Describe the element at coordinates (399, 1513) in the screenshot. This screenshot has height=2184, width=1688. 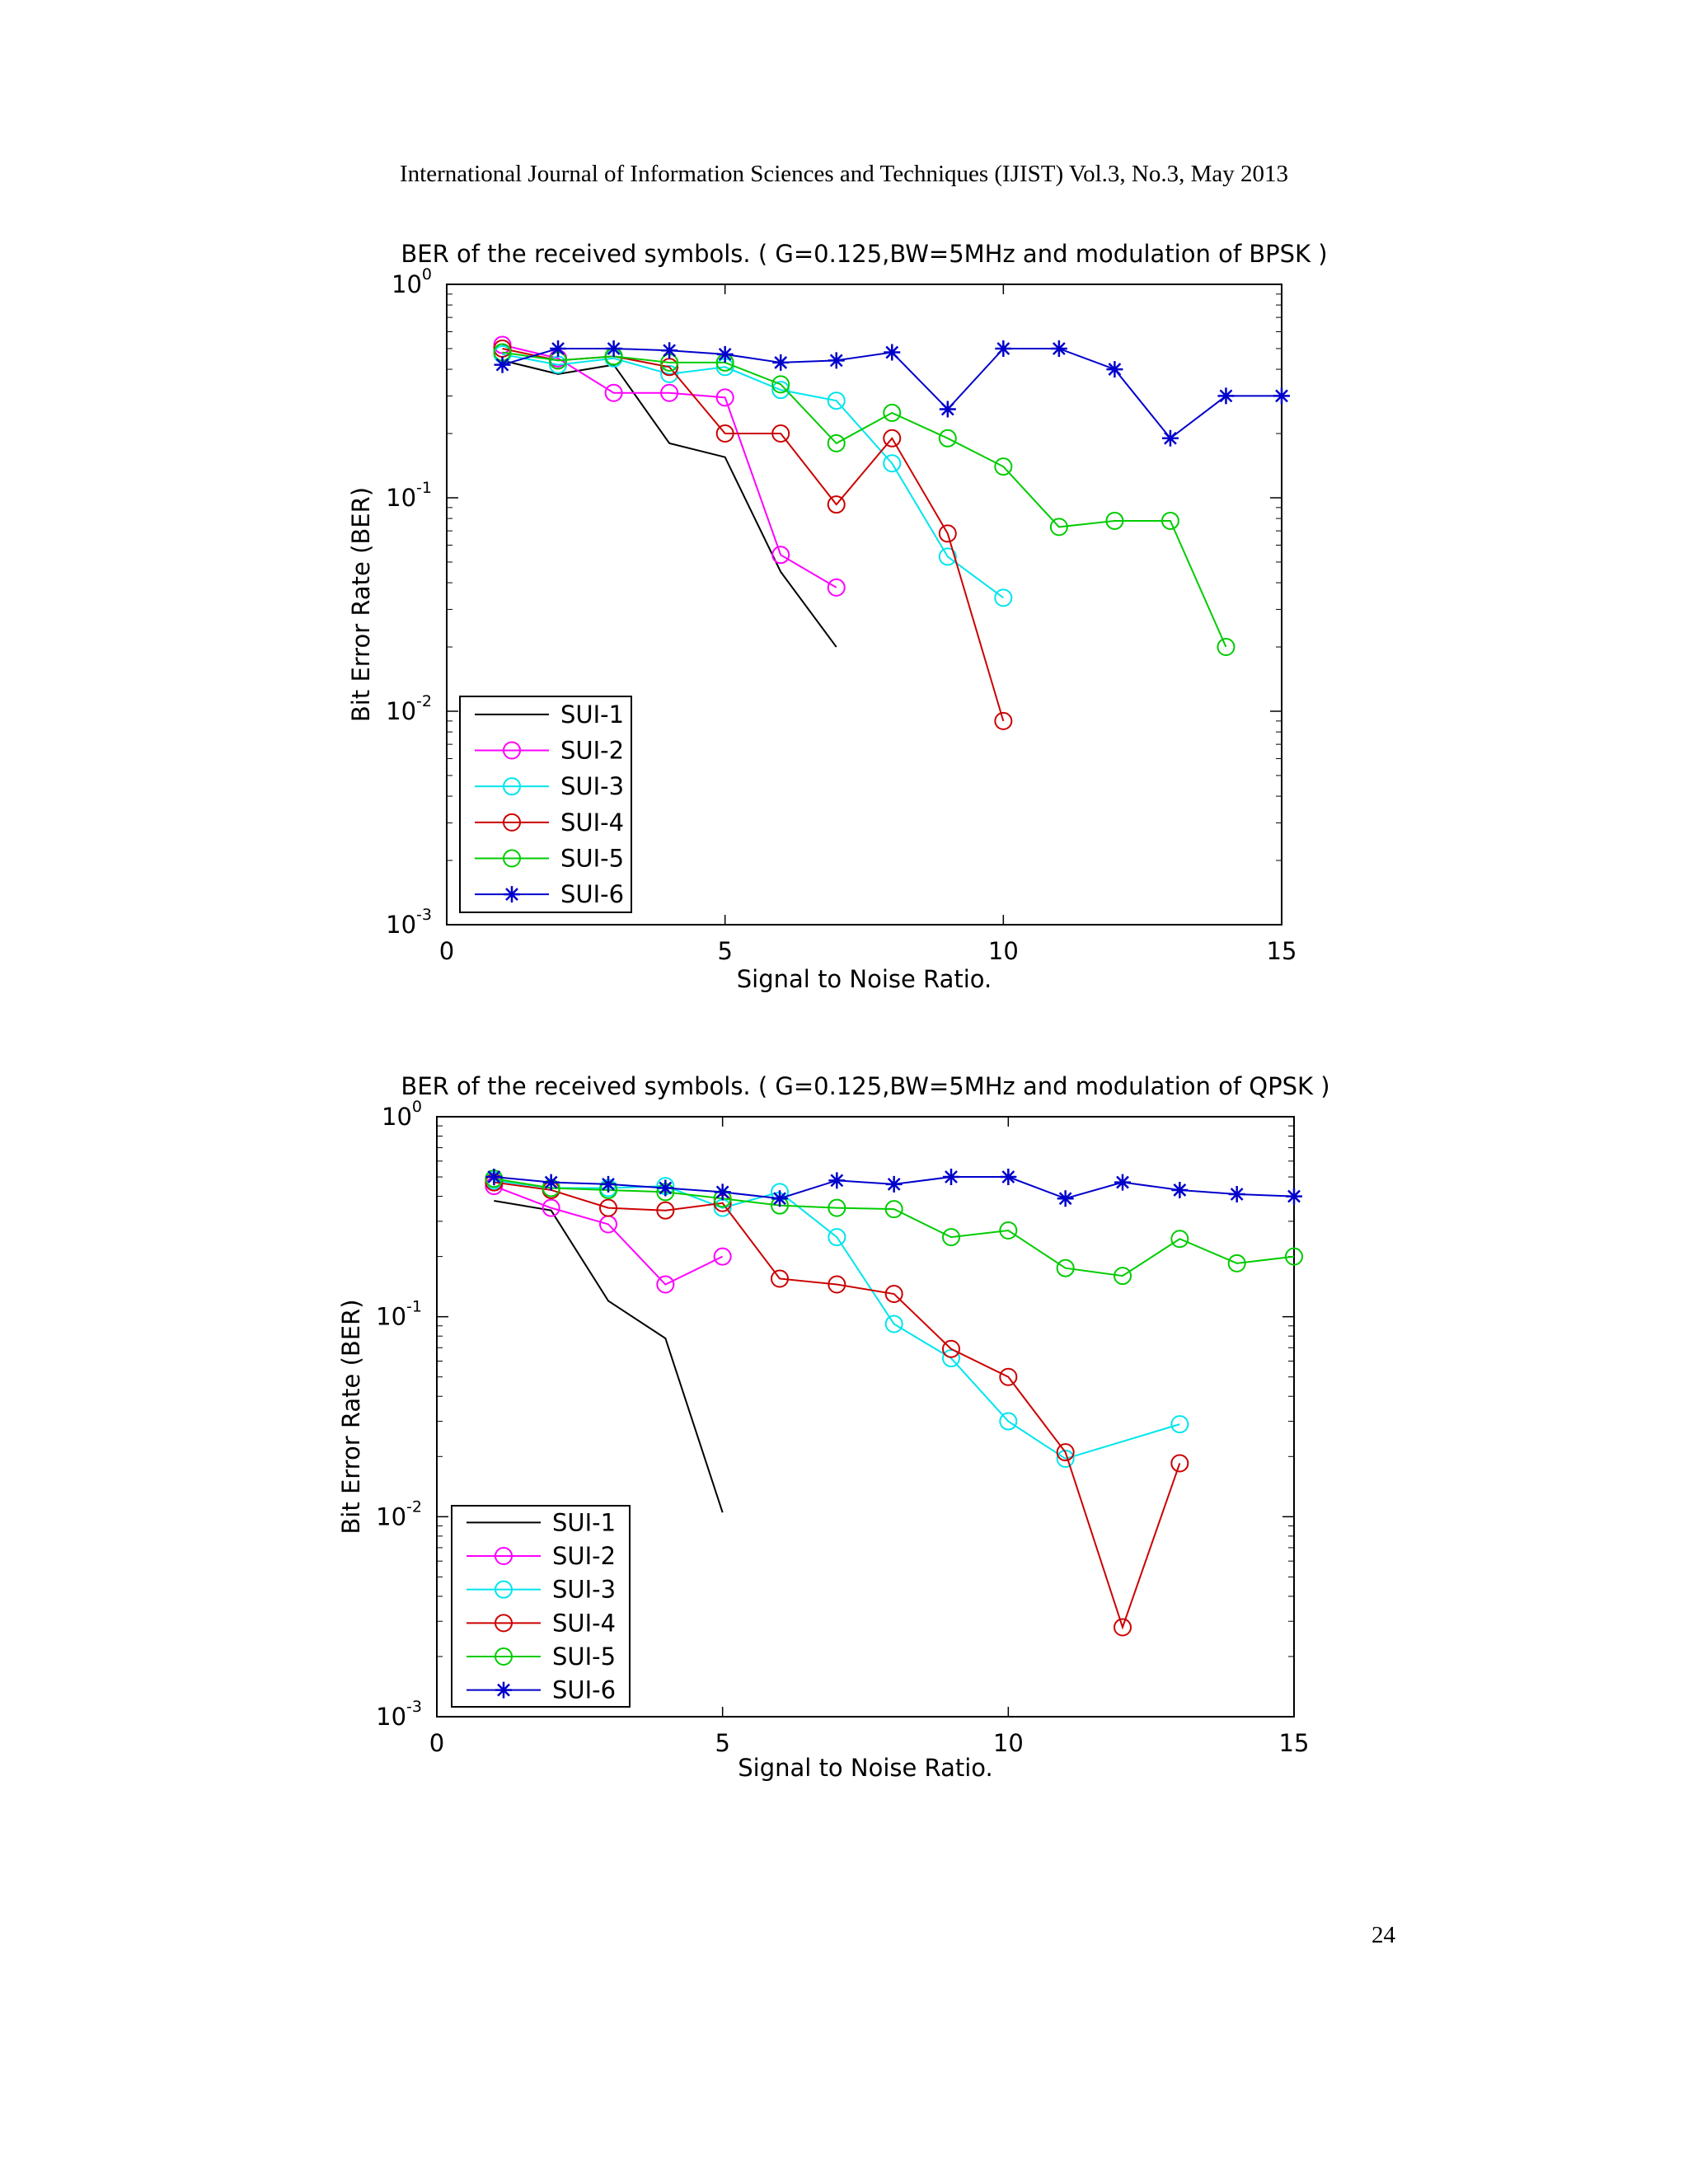
I see `y-tick-label-2: 10⁻²` at that location.